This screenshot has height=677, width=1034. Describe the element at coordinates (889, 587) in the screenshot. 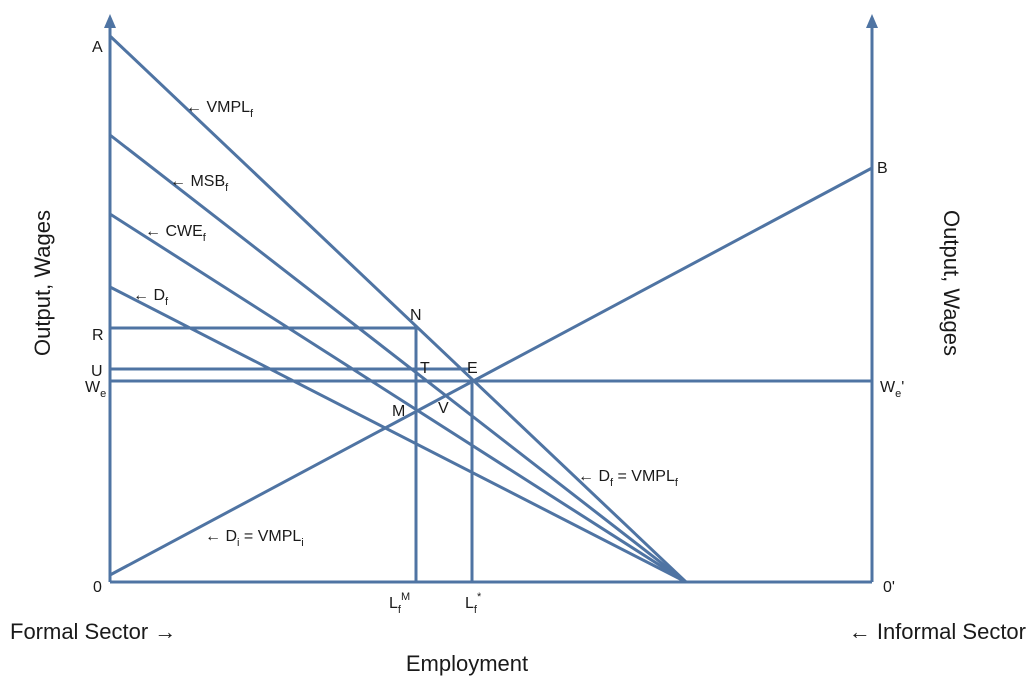

I see `right-origin-label: 0'` at that location.